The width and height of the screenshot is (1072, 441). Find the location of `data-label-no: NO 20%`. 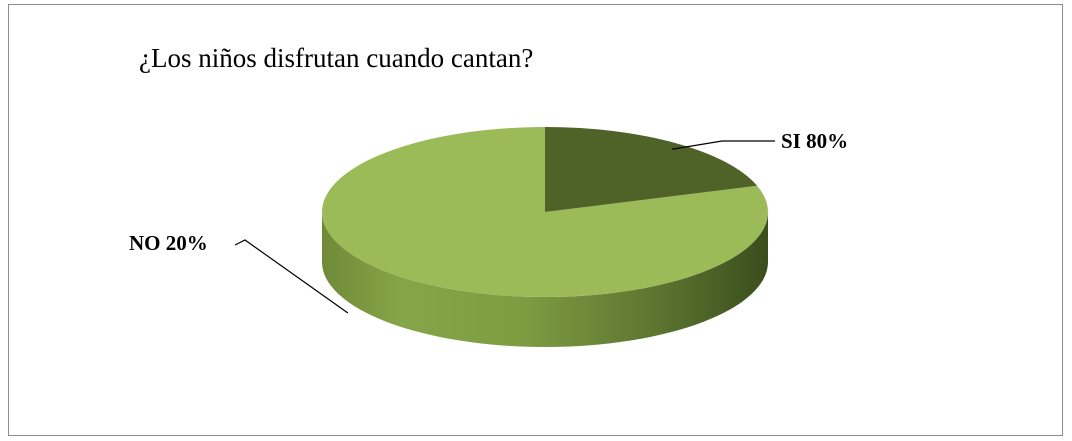

data-label-no: NO 20% is located at coordinates (168, 243).